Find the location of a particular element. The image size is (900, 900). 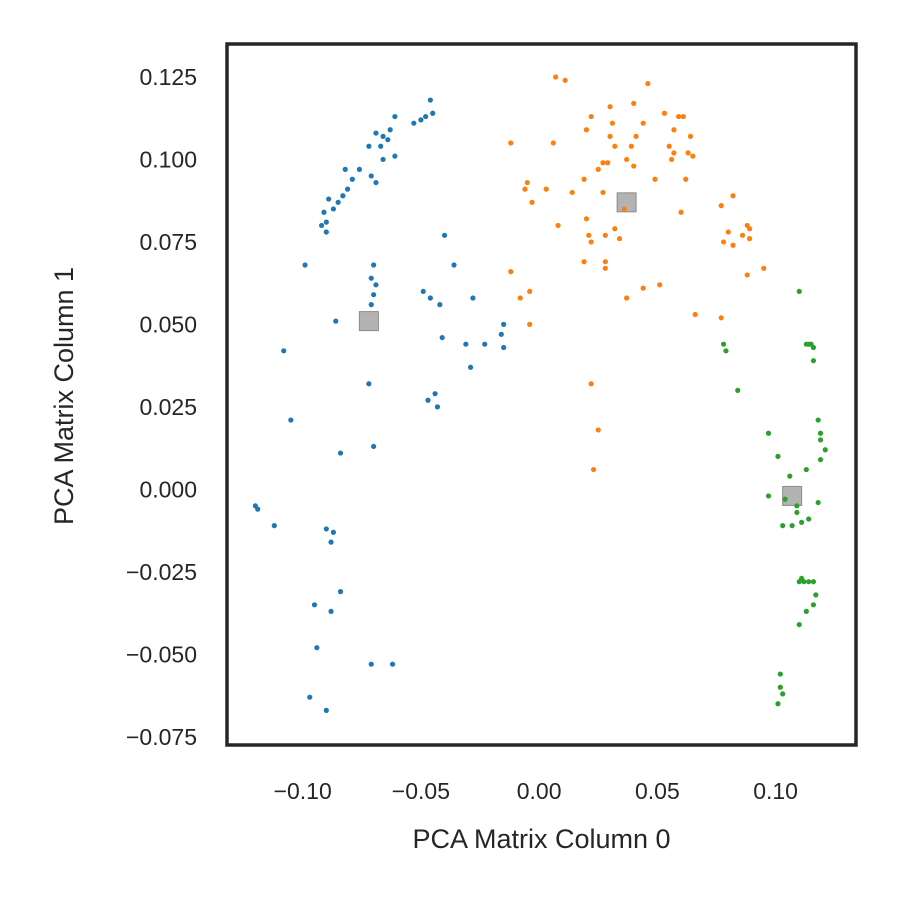

y-tick-label: 0.050 is located at coordinates (168, 324).